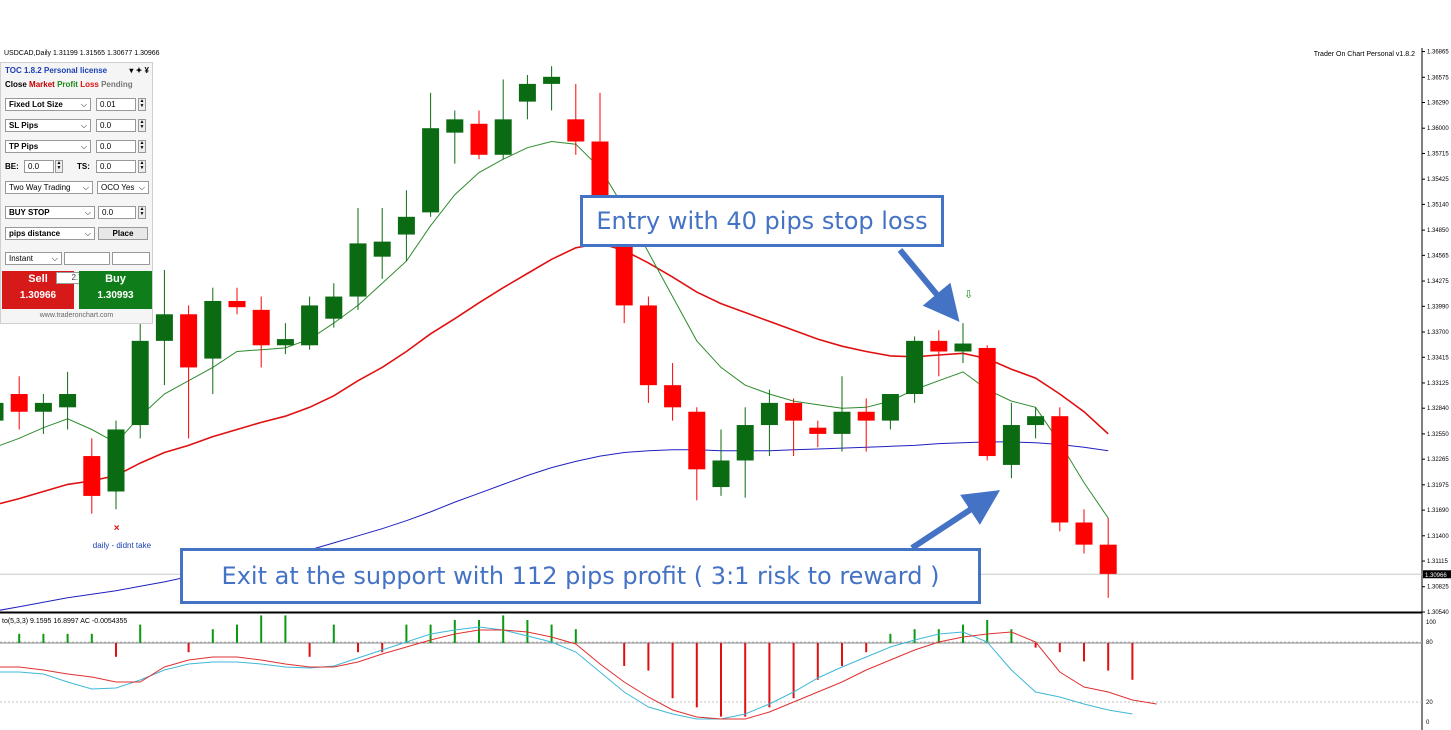  What do you see at coordinates (40, 187) in the screenshot?
I see `trading-mode-value: Two Way Trading` at bounding box center [40, 187].